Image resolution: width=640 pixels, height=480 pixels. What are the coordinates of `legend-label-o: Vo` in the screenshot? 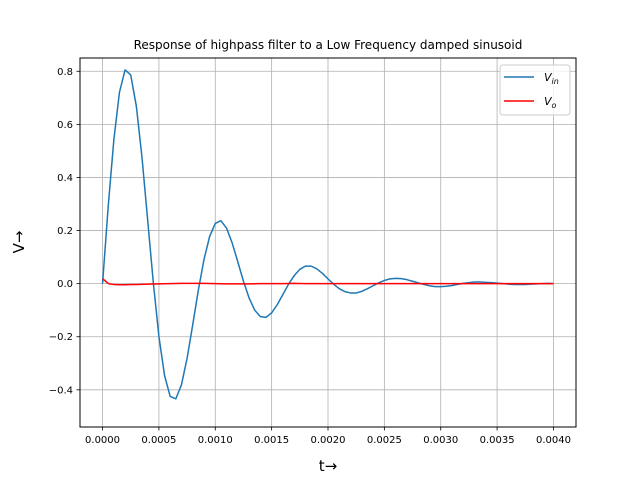 It's located at (550, 102).